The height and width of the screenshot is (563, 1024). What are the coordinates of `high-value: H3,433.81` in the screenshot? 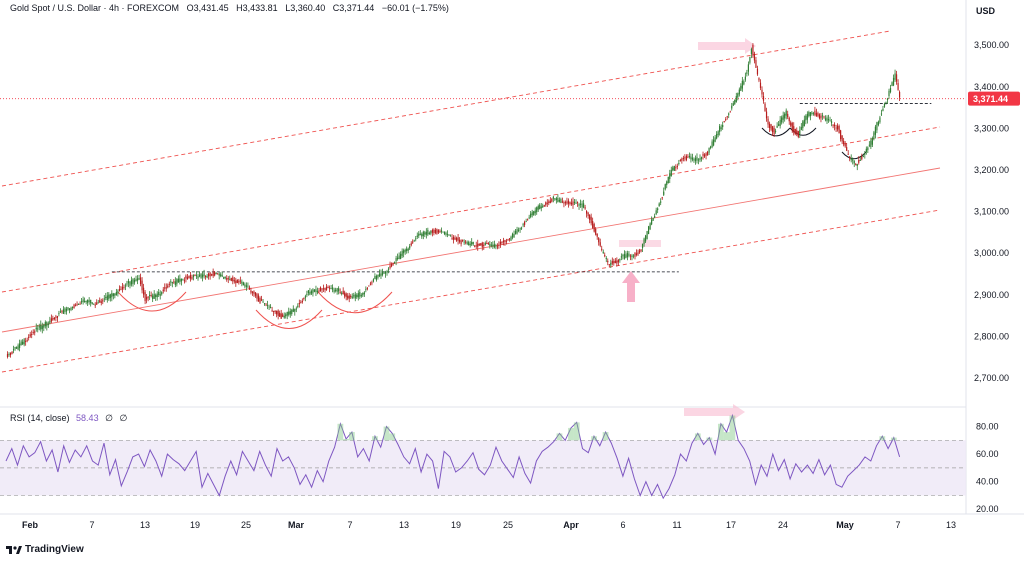 It's located at (257, 8).